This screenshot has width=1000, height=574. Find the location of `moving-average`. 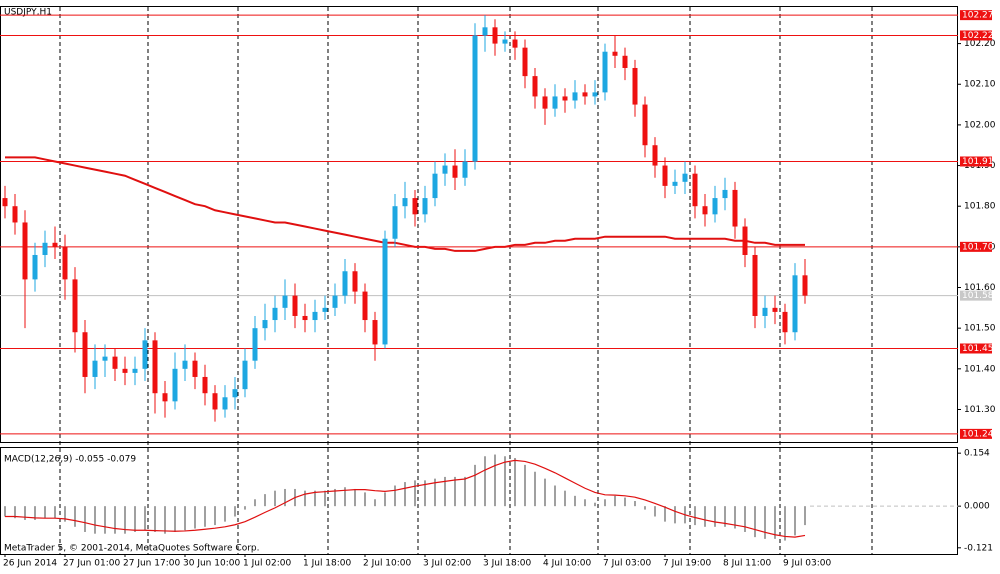

moving-average is located at coordinates (405, 204).